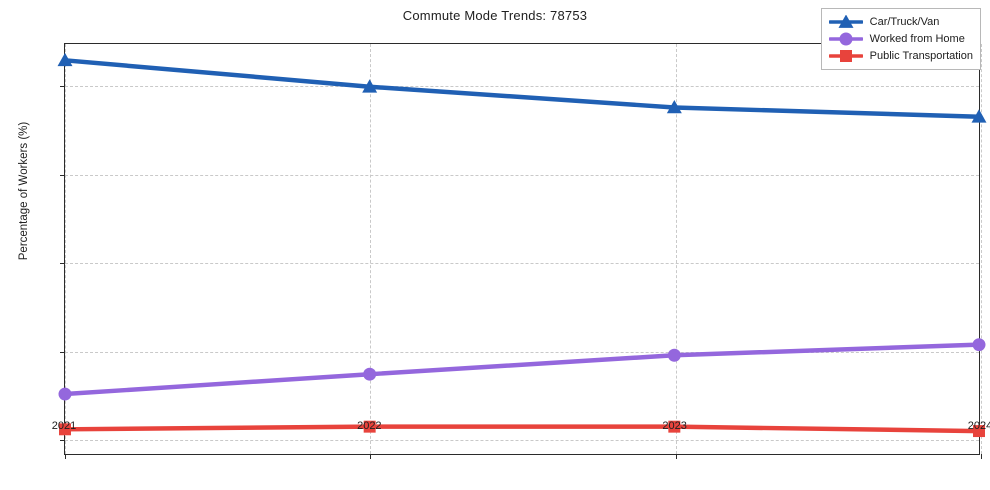  I want to click on x-tick-label: 2023, so click(674, 426).